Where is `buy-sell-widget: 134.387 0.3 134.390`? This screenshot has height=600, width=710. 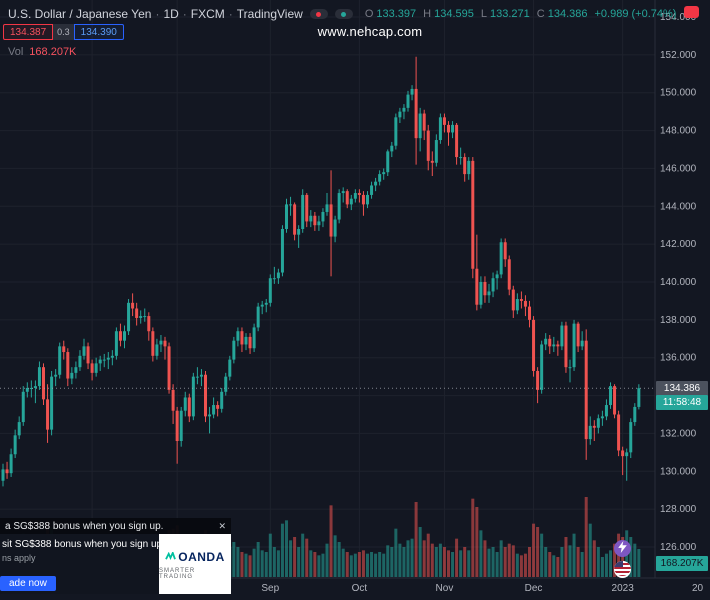 buy-sell-widget: 134.387 0.3 134.390 is located at coordinates (63, 32).